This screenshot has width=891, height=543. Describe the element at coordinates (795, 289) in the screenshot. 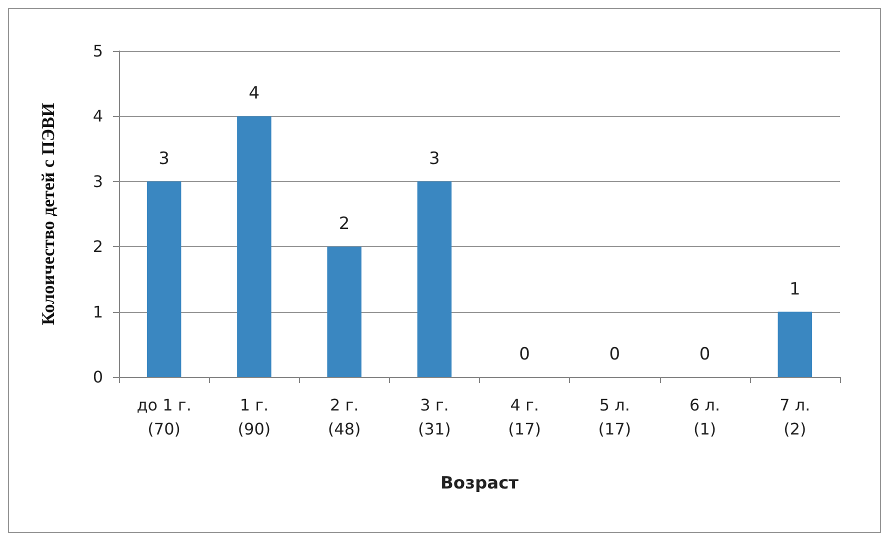

I see `data-label: 1` at that location.